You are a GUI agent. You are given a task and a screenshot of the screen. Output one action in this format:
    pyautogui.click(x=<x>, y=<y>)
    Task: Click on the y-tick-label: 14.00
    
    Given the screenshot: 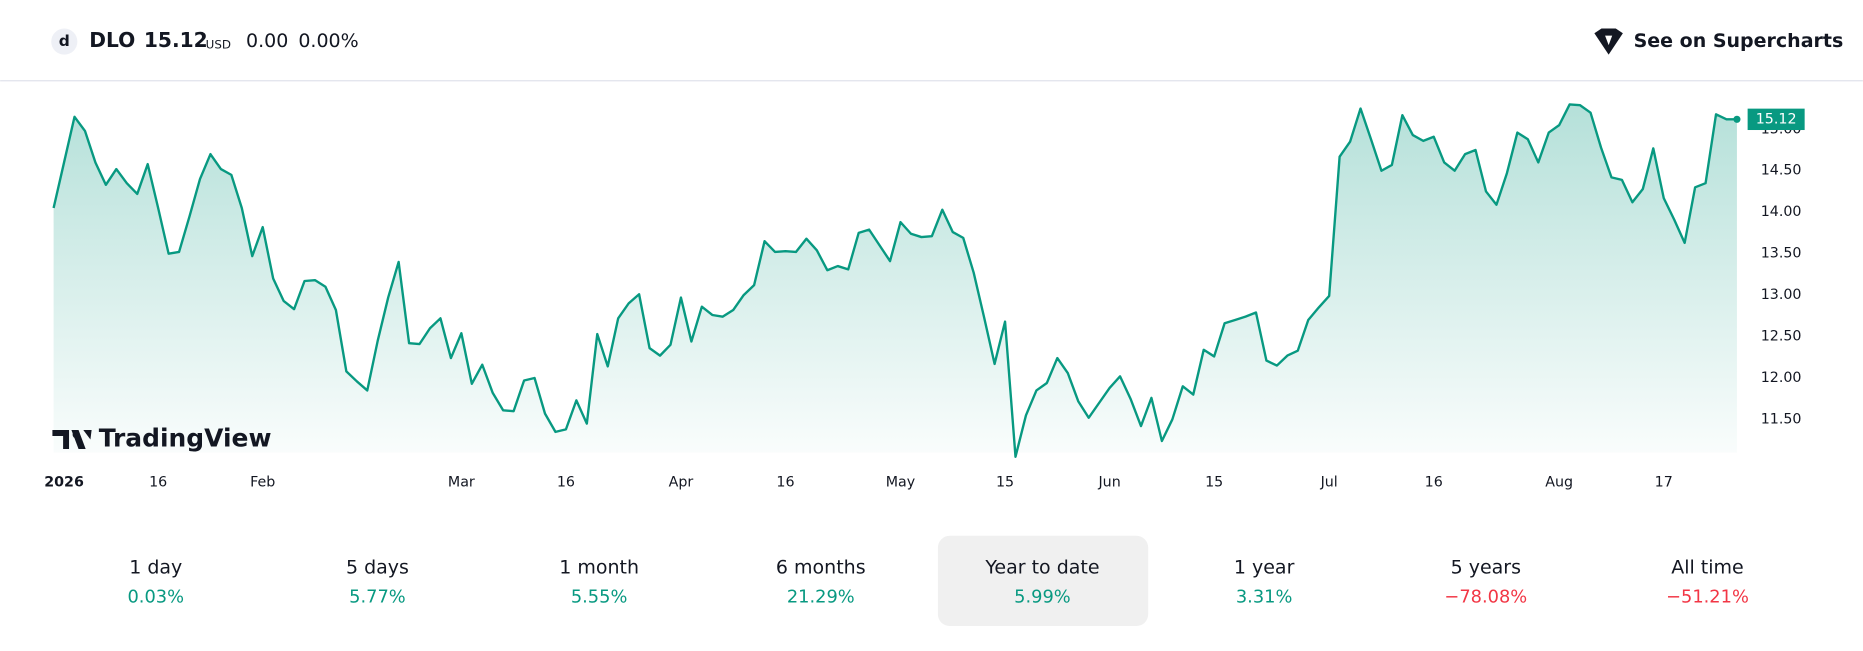 What is the action you would take?
    pyautogui.click(x=1781, y=212)
    